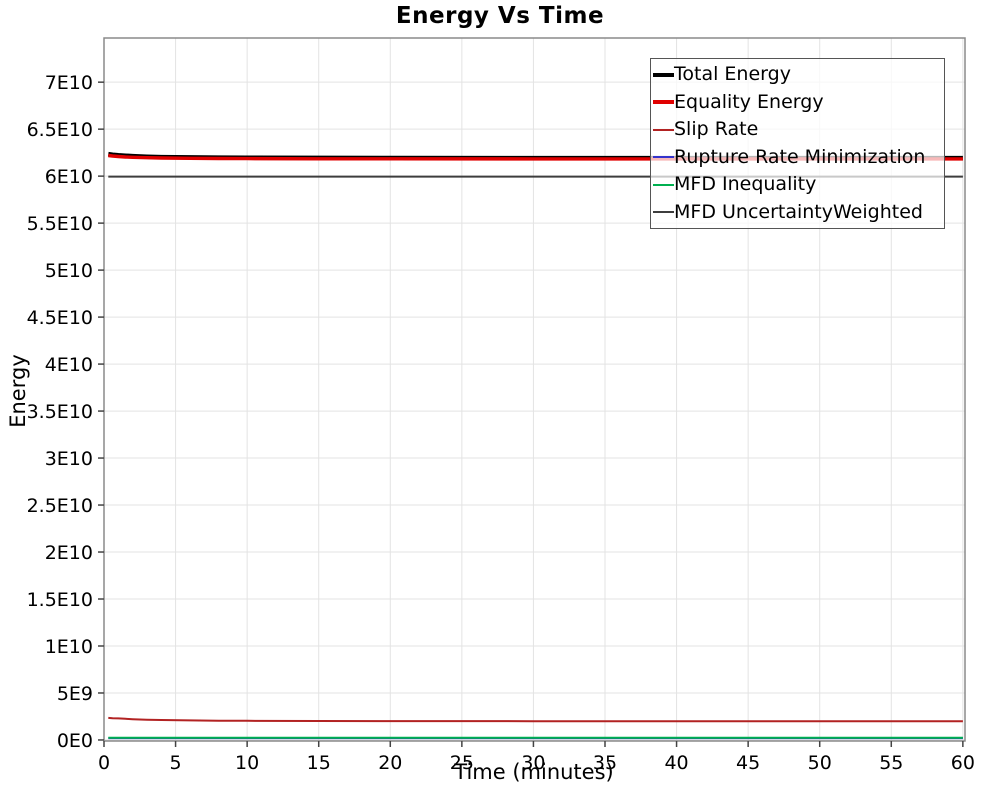  I want to click on x-tick-label: 55, so click(891, 763).